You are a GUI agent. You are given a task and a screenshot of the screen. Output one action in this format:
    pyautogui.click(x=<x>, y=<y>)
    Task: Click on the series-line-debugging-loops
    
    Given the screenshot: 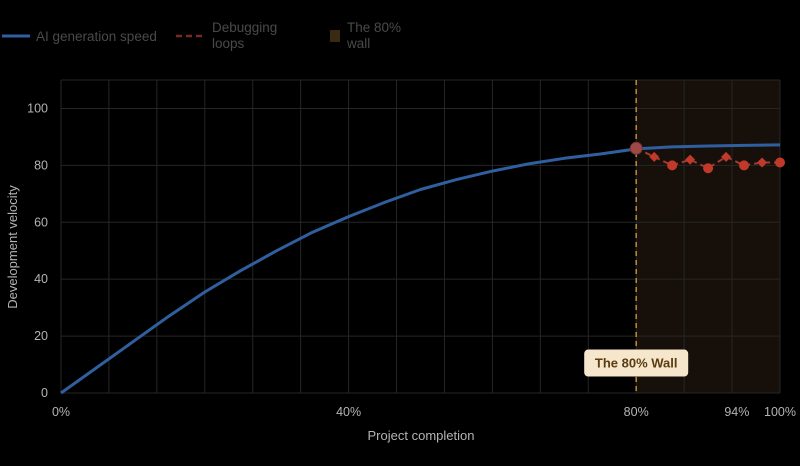 What is the action you would take?
    pyautogui.click(x=707, y=158)
    